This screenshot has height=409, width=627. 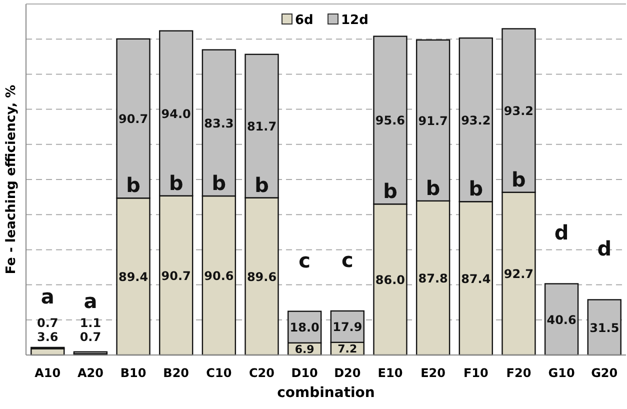 What do you see at coordinates (262, 373) in the screenshot?
I see `x-tick-label: C20` at bounding box center [262, 373].